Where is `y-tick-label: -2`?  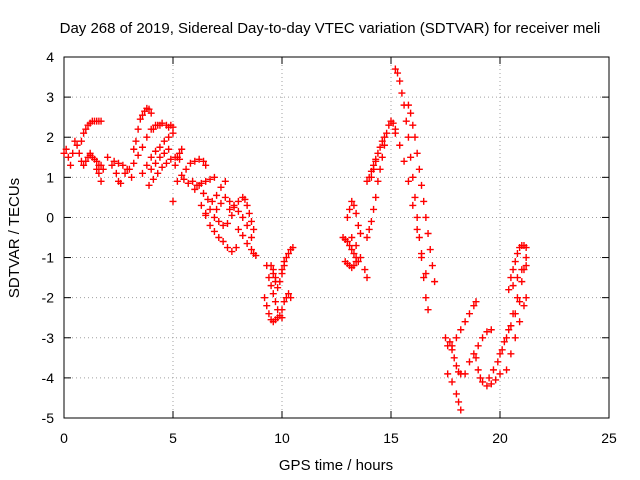 y-tick-label: -2 is located at coordinates (48, 298).